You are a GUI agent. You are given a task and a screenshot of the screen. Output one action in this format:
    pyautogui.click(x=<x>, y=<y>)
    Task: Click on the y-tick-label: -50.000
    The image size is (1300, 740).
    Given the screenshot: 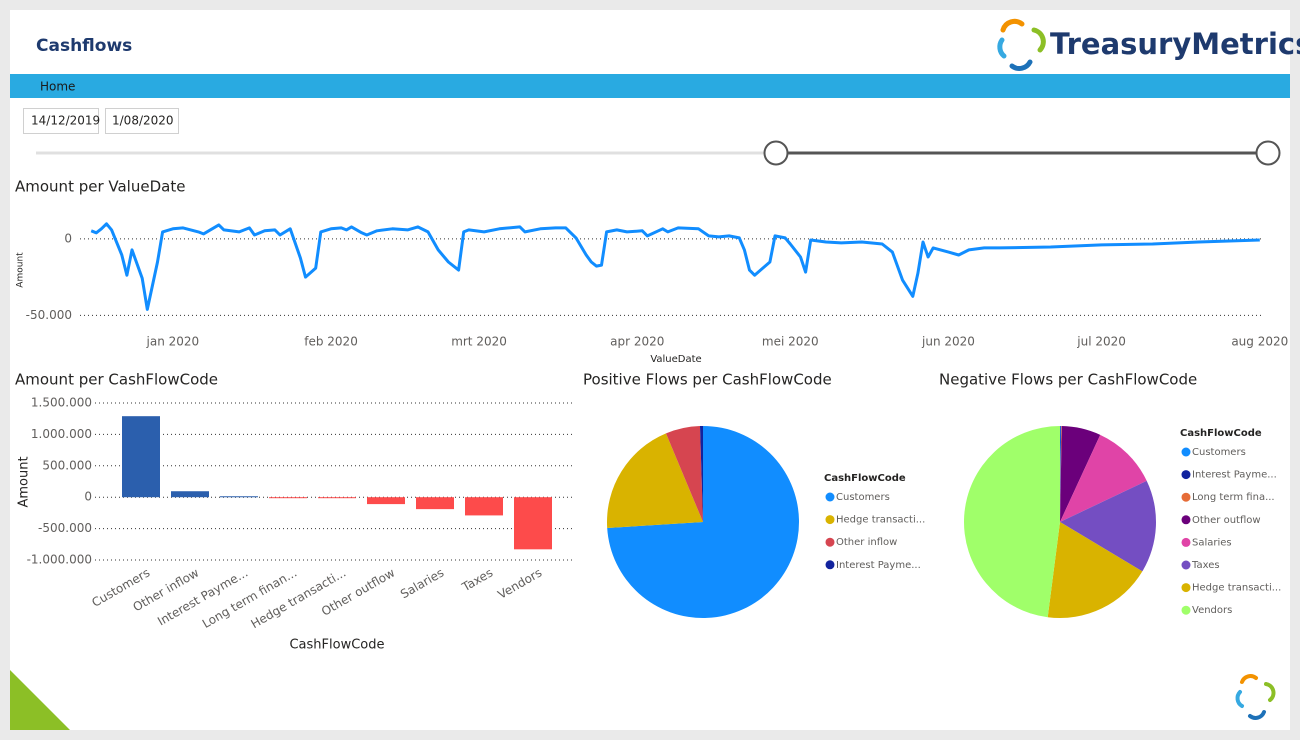 What is the action you would take?
    pyautogui.click(x=49, y=315)
    